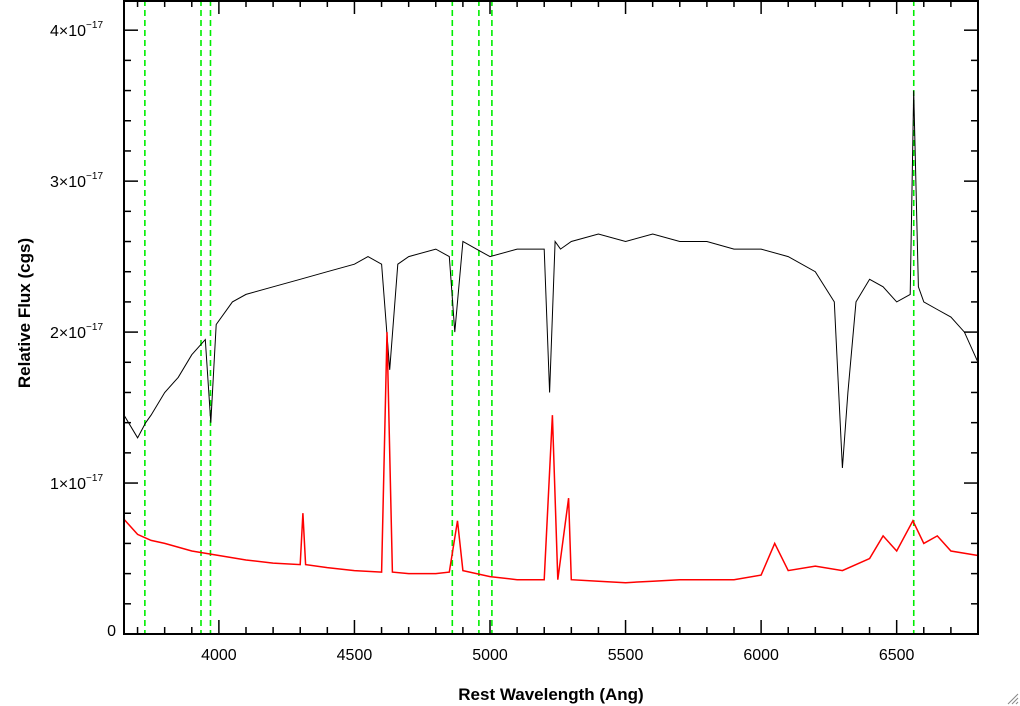 The width and height of the screenshot is (1020, 706). I want to click on x-axis-title: Rest Wavelength (Ang), so click(550, 694).